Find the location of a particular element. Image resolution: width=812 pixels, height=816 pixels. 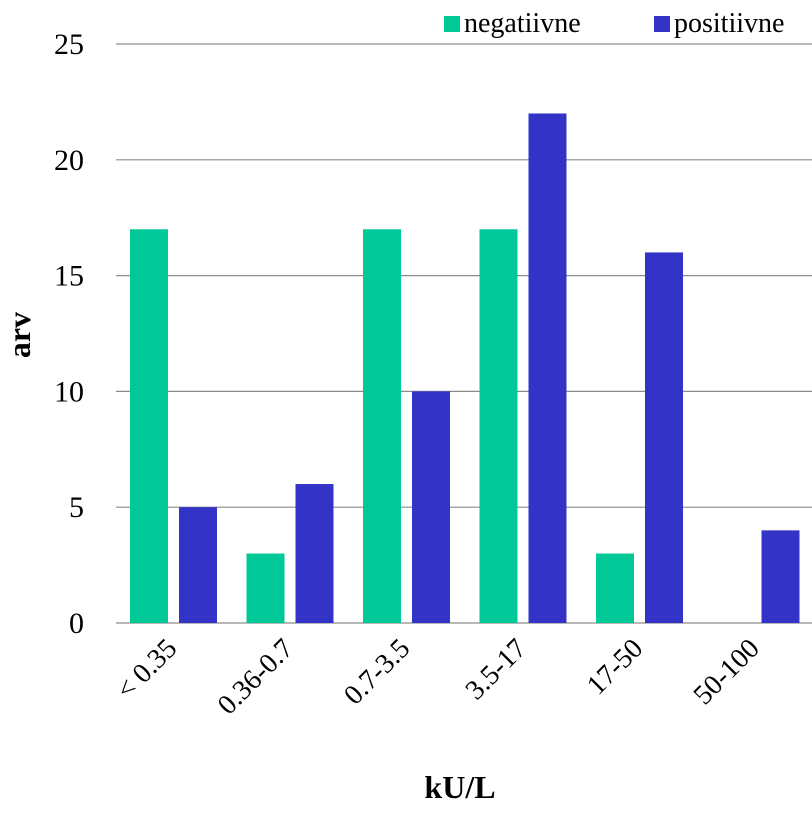

x-tick-label: 0.36-0.7 is located at coordinates (256, 677).